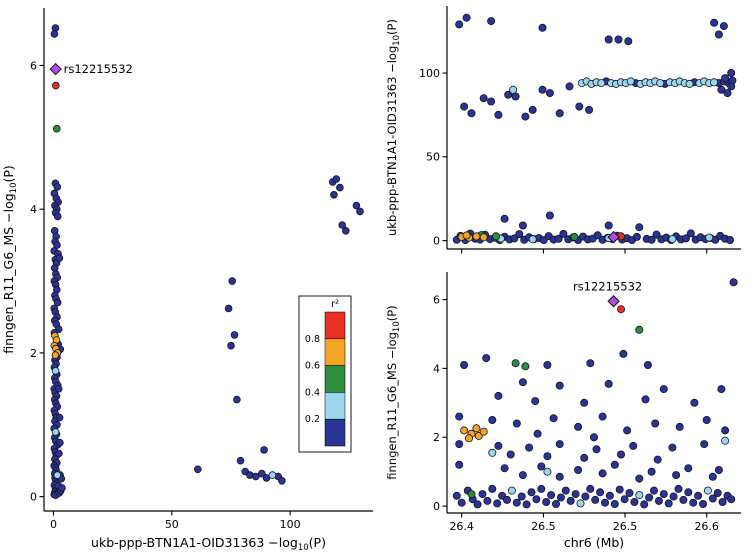  Describe the element at coordinates (335, 304) in the screenshot. I see `legend-title: r²` at that location.